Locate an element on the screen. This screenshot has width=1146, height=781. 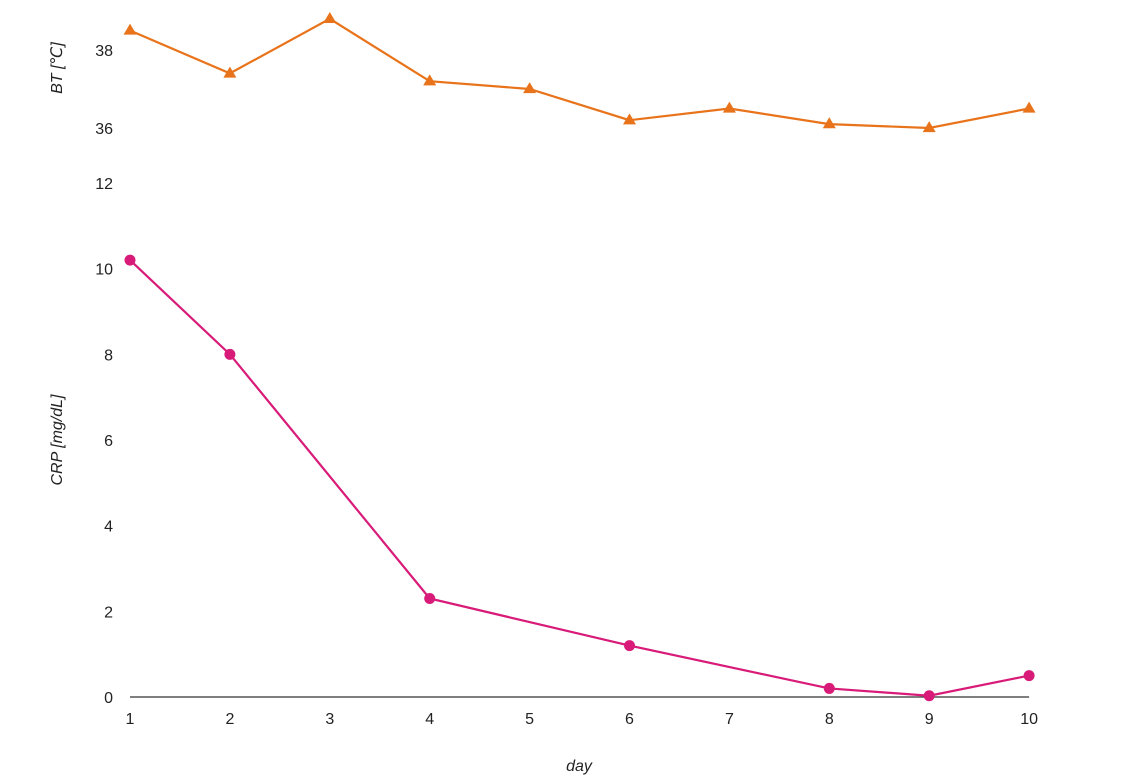
crp-y-tick-label: 2 is located at coordinates (108, 612).